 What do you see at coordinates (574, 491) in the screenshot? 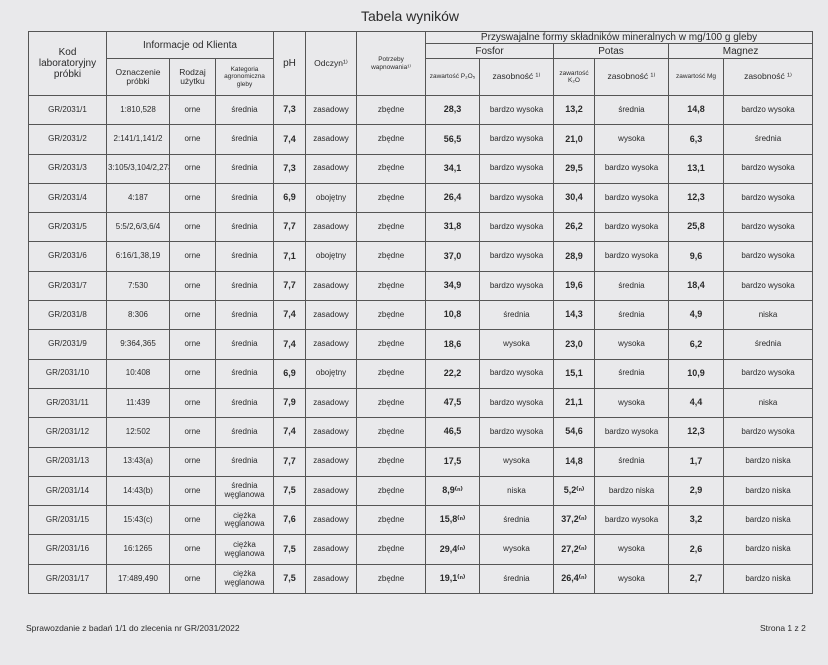
I see `table-cell: 5,2⁽ⁿ⁾` at bounding box center [574, 491].